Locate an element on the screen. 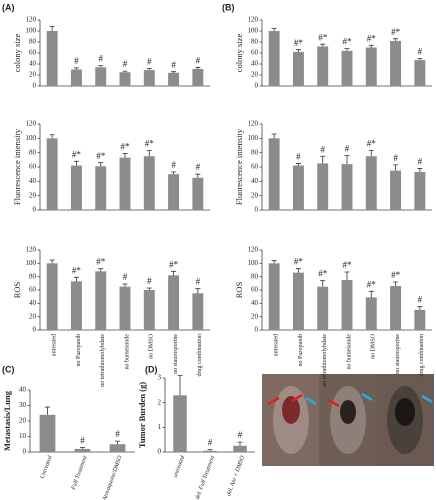  y-axis-label: Metastasis/Lung is located at coordinates (7, 420).